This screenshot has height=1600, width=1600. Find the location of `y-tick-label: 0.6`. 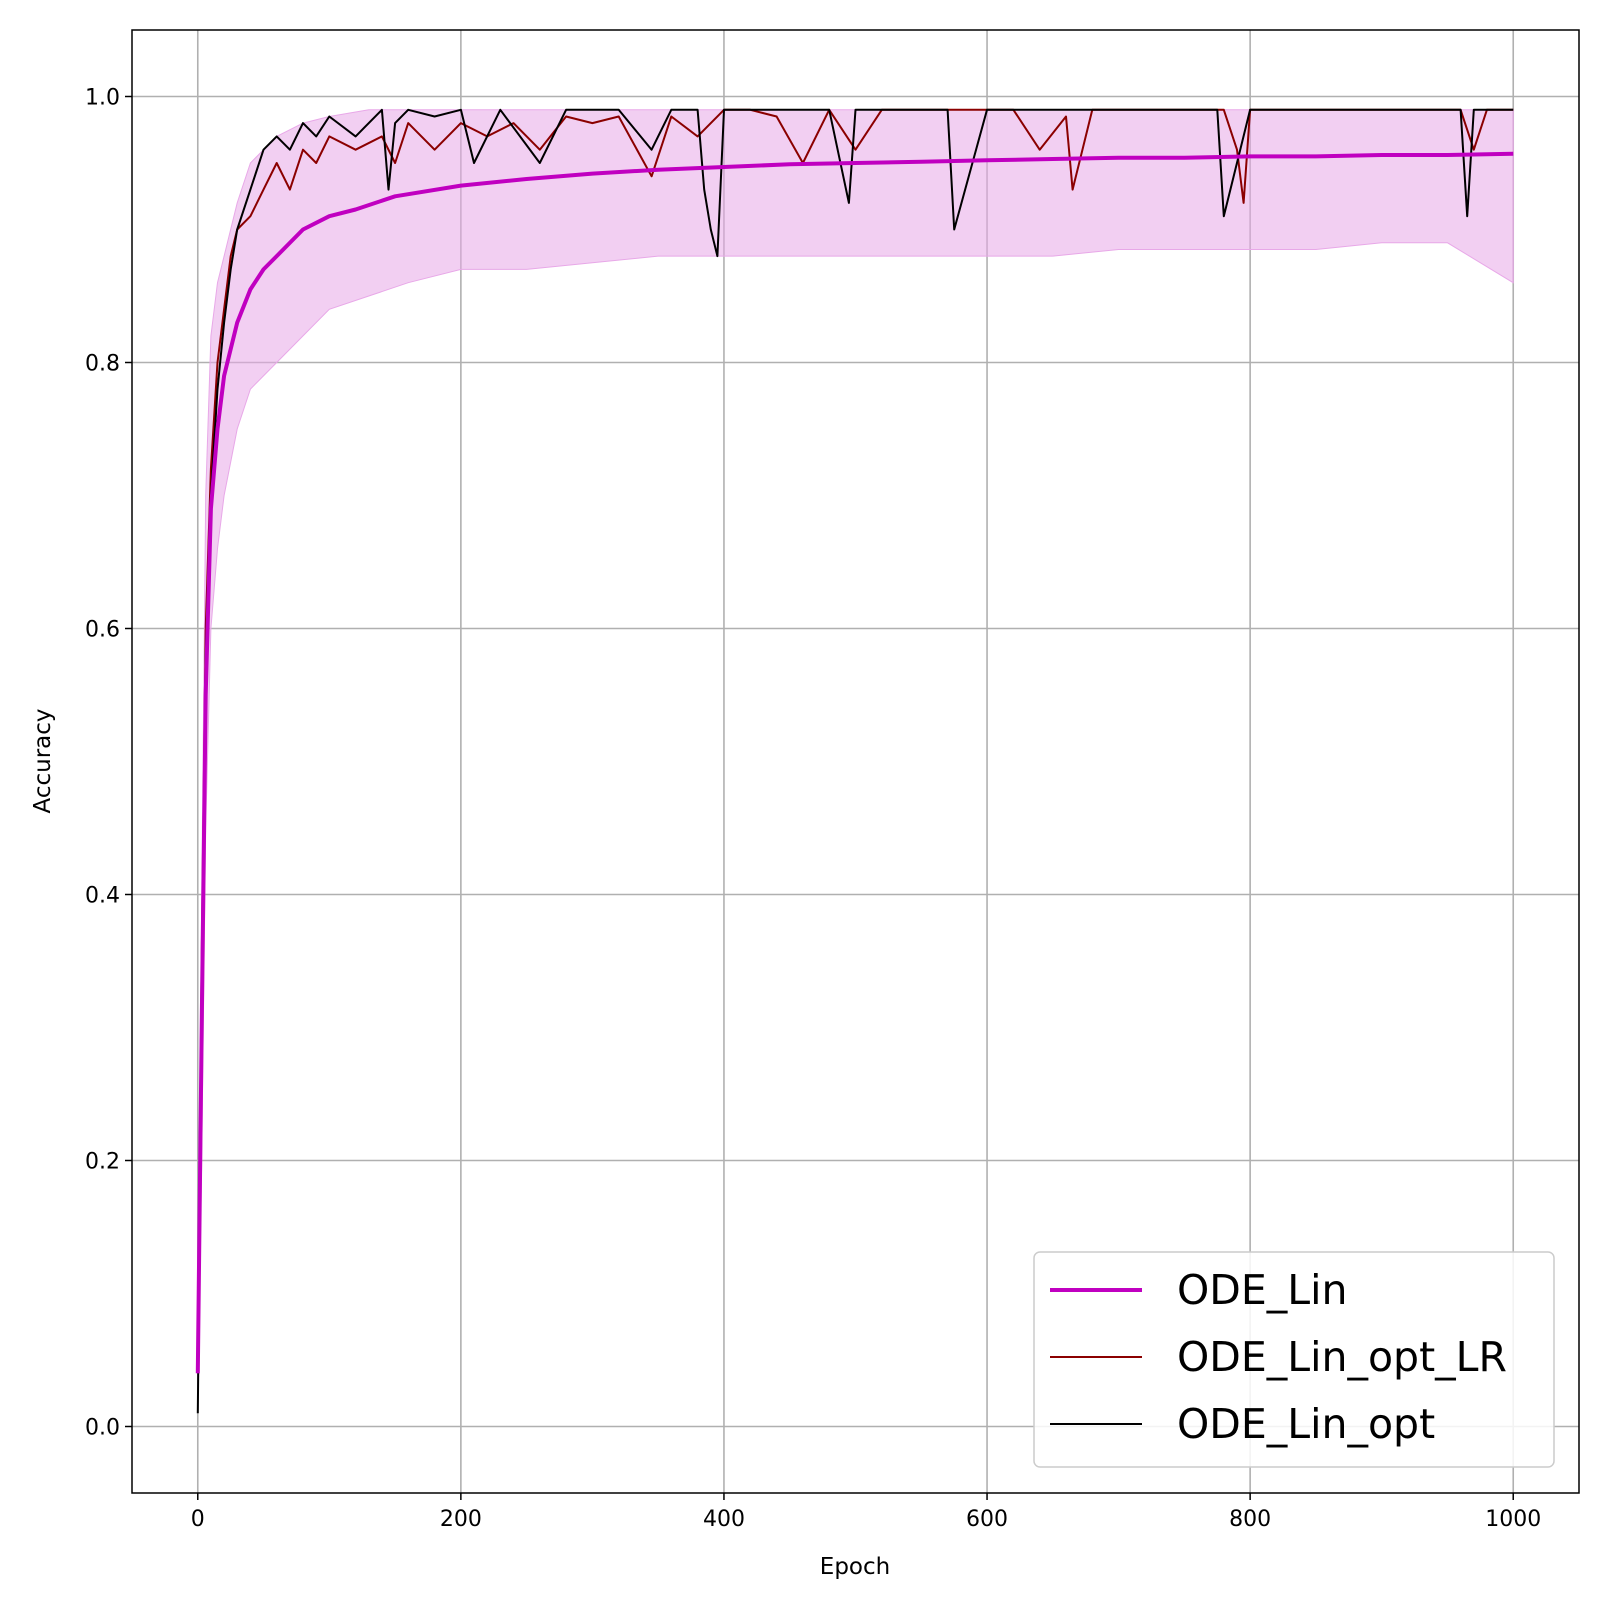

y-tick-label: 0.6 is located at coordinates (102, 630).